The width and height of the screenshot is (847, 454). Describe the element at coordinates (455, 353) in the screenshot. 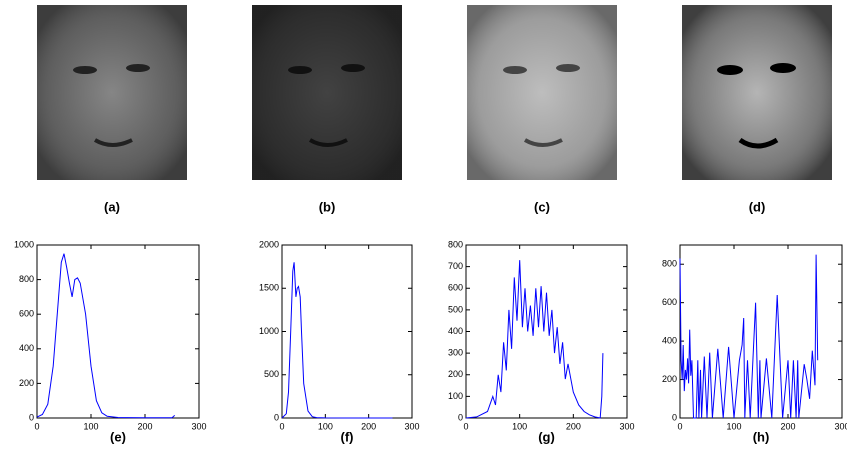

I see `y-tick-label: 300` at that location.